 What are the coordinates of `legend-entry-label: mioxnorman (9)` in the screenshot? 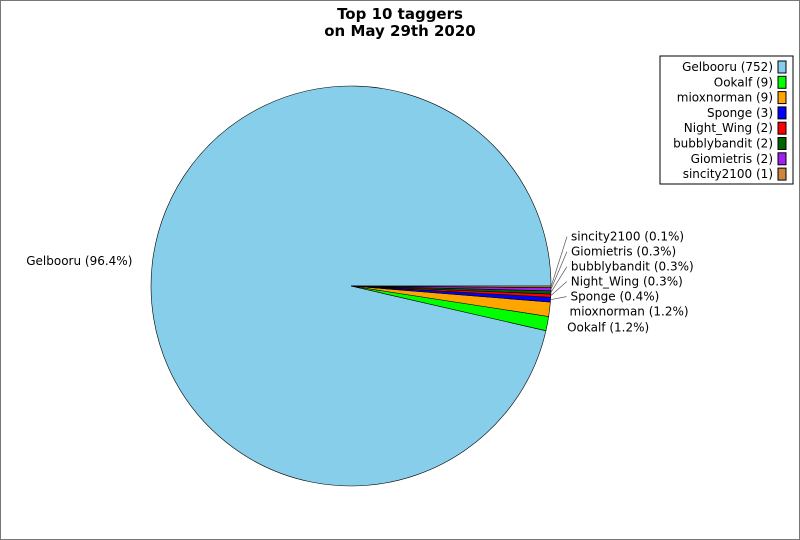 It's located at (725, 98).